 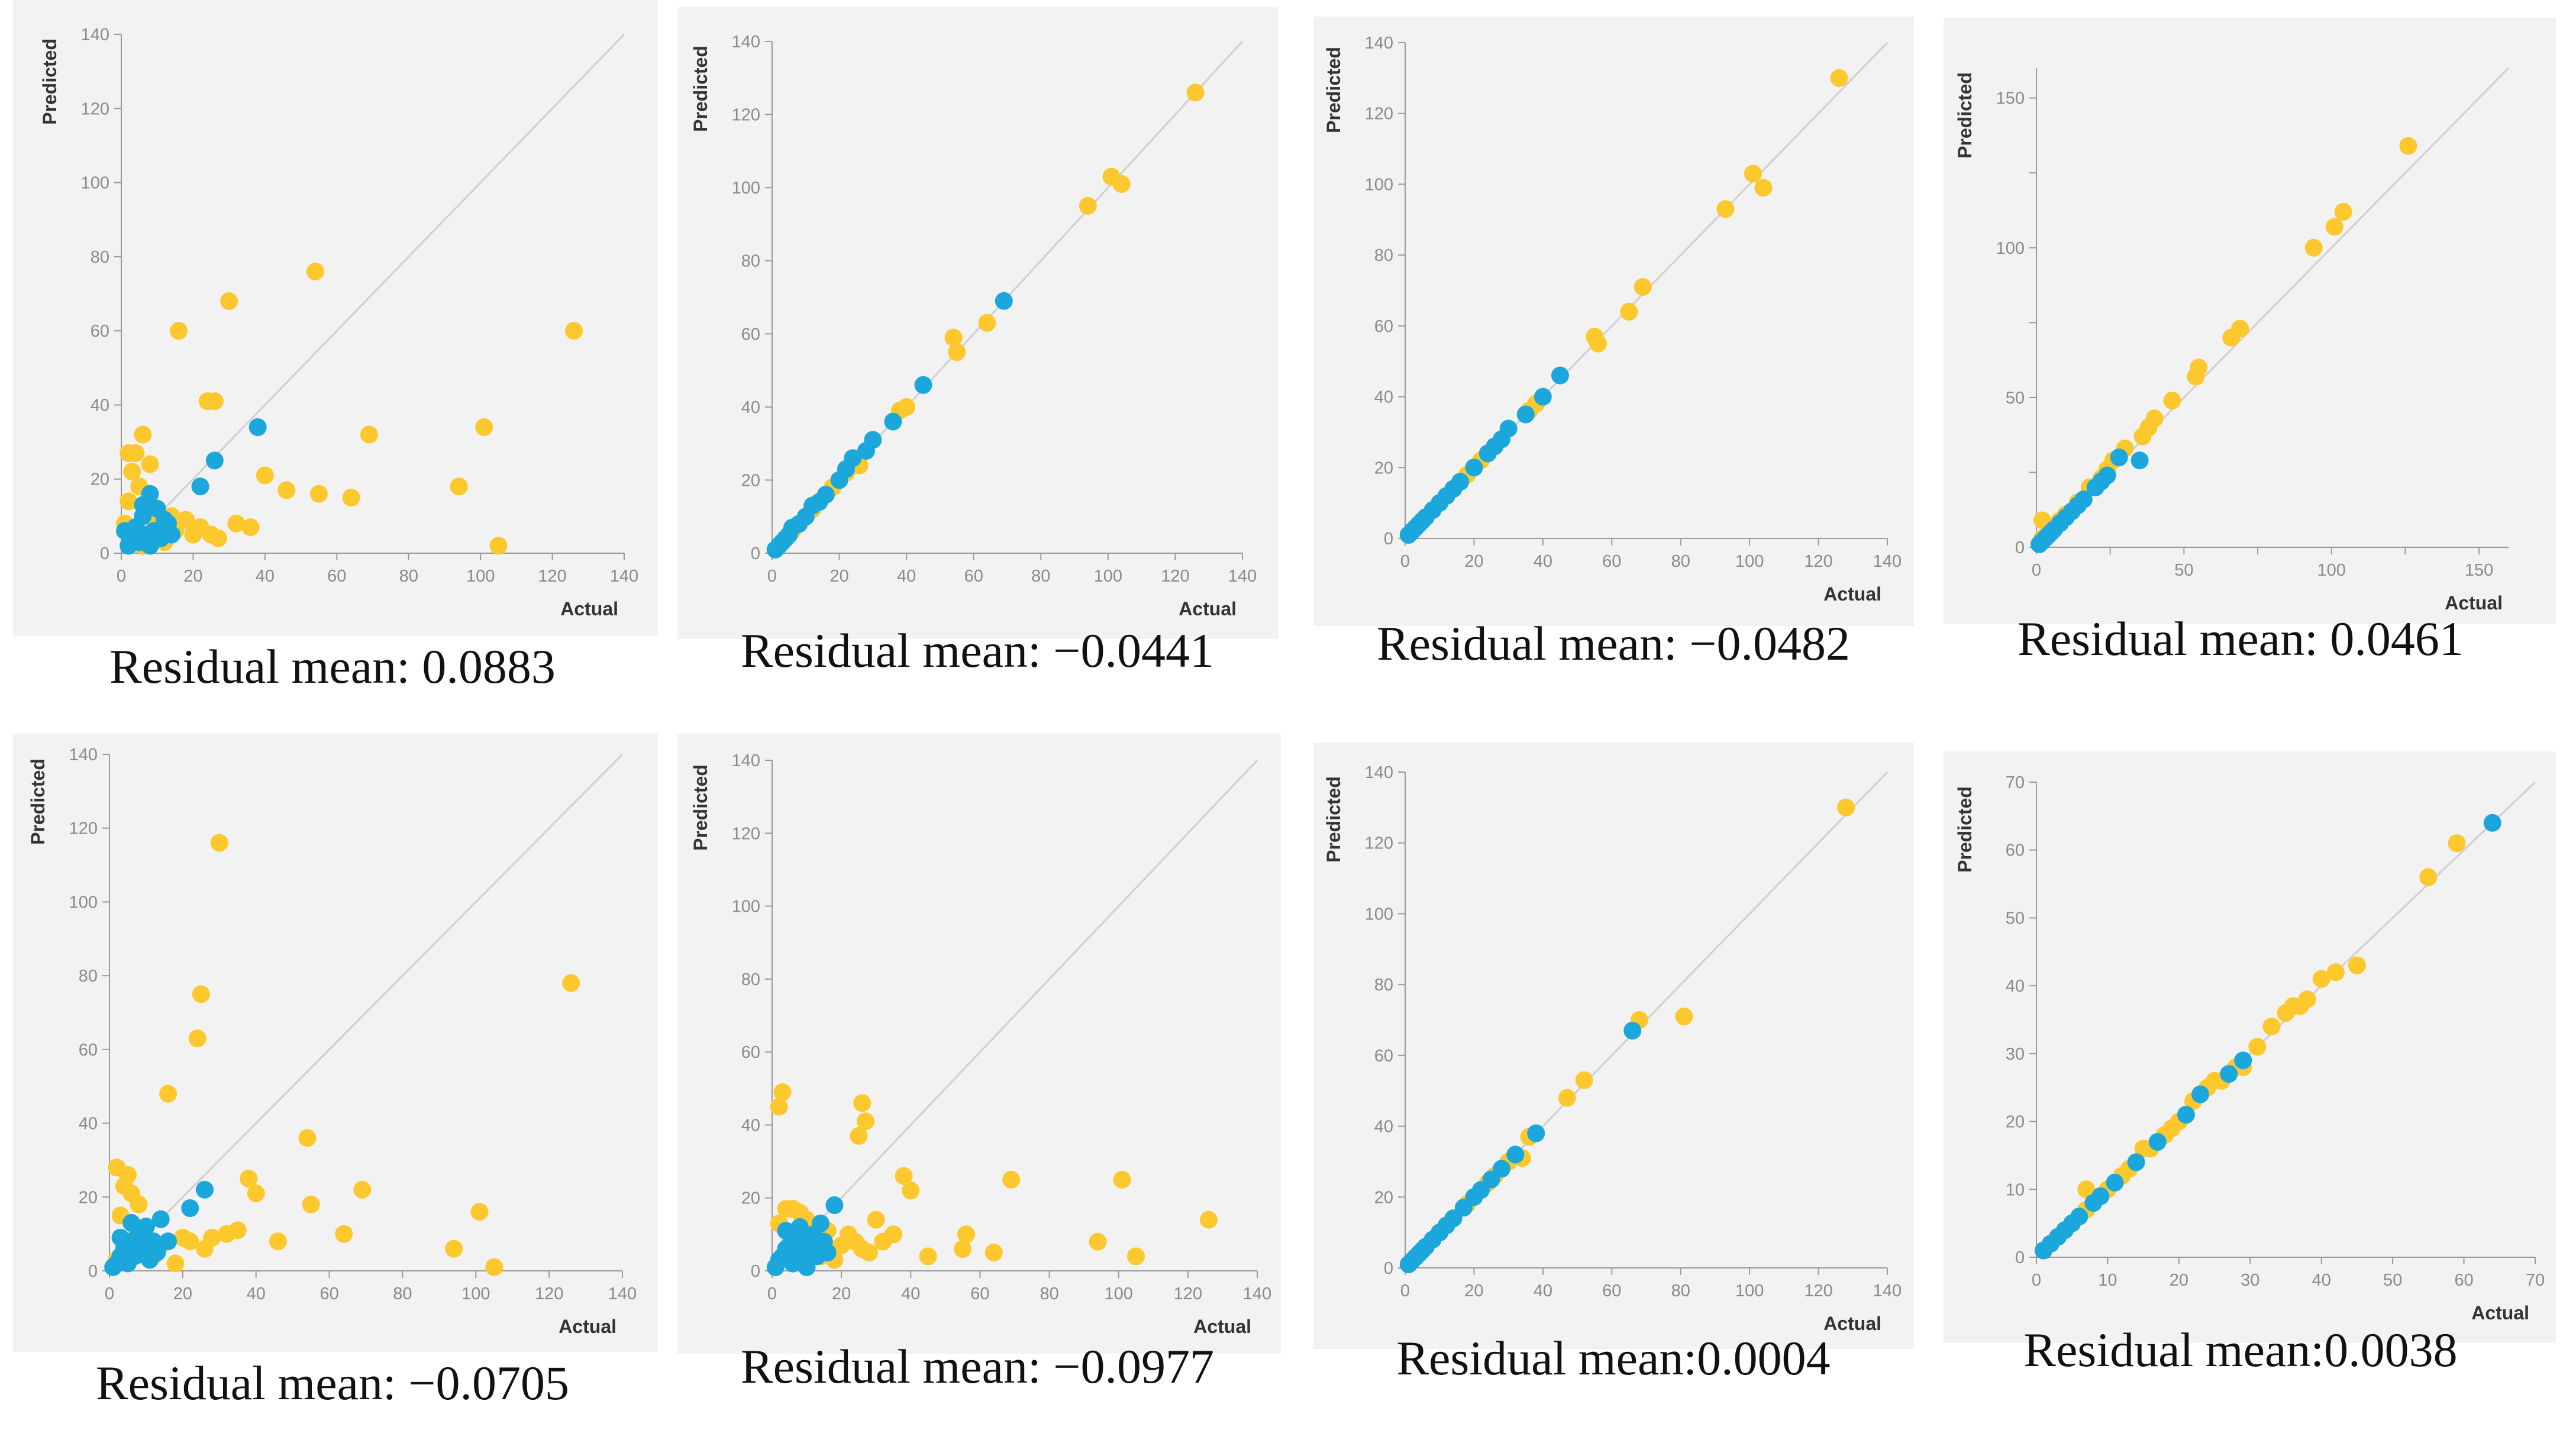 I want to click on y-tick-label: 100, so click(x=746, y=907).